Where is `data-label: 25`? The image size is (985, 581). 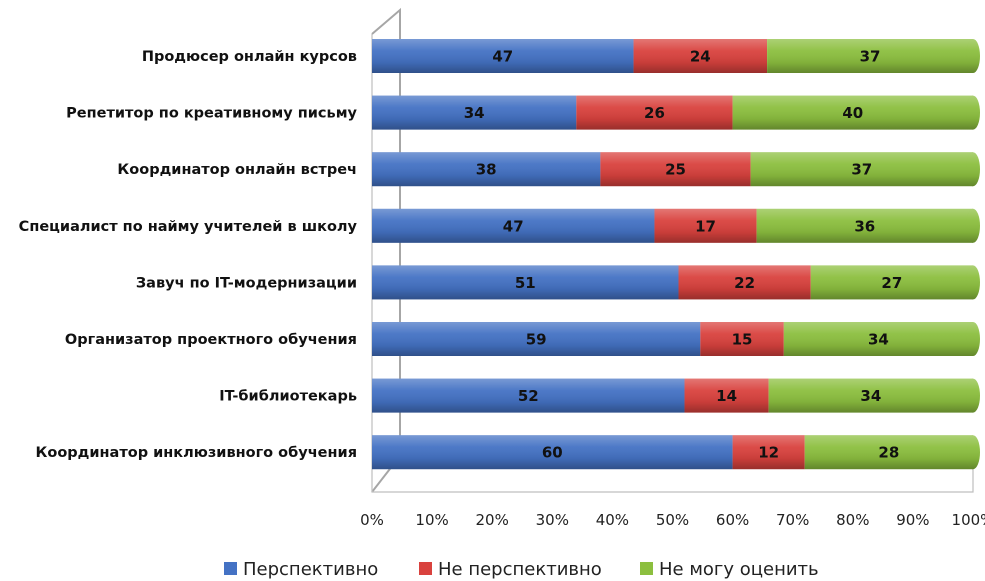 data-label: 25 is located at coordinates (675, 170).